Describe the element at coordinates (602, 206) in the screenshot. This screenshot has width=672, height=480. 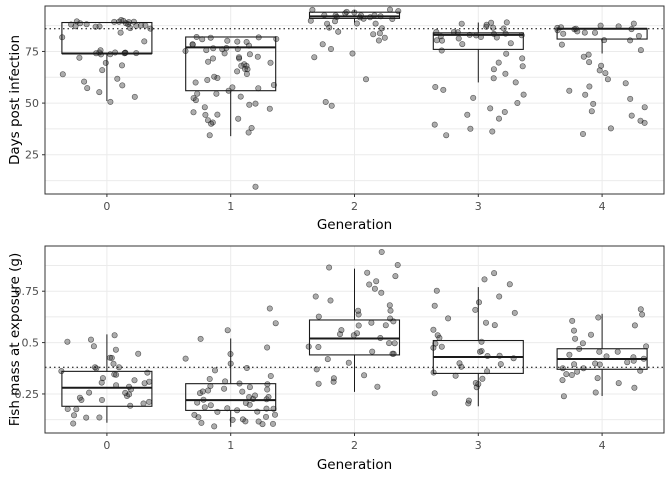
I see `x-tick-label: 4` at that location.